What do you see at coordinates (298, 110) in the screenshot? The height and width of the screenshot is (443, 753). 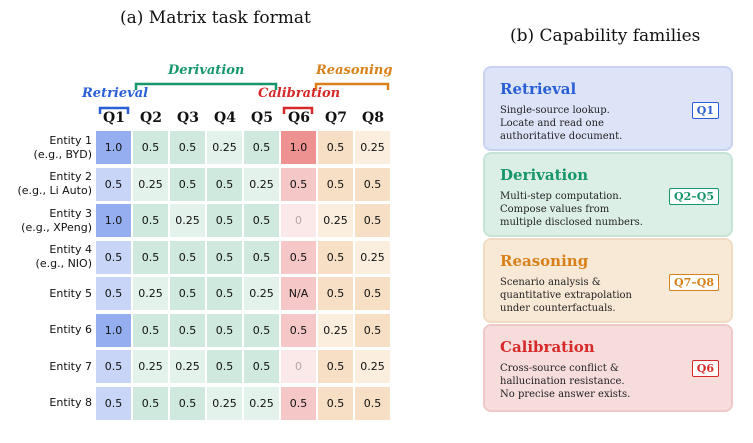 I see `calibration-bracket` at bounding box center [298, 110].